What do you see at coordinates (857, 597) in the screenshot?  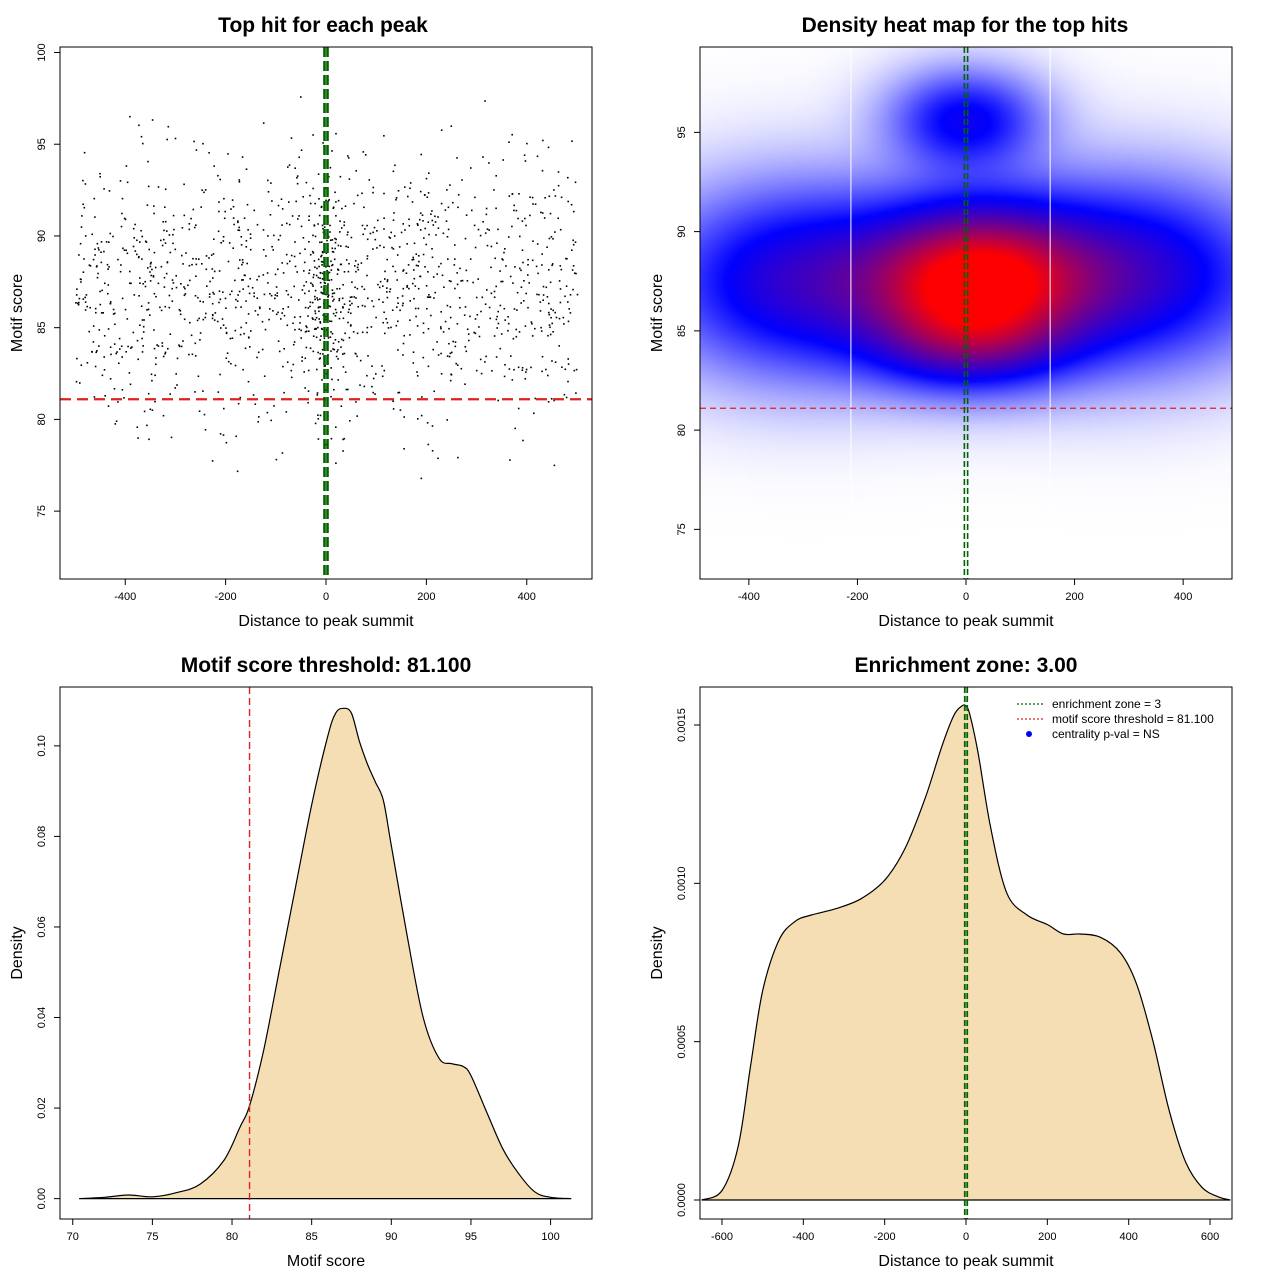 I see `x-tick-label: -200` at bounding box center [857, 597].